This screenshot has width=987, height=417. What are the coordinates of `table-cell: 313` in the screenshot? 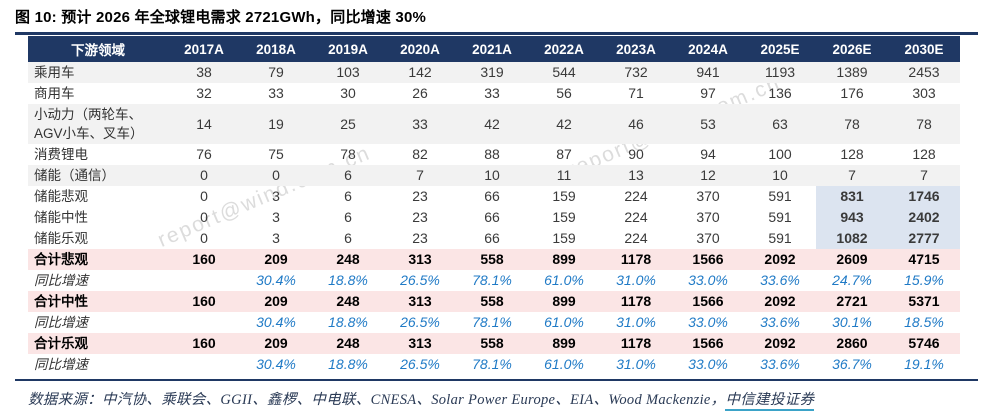 It's located at (420, 301).